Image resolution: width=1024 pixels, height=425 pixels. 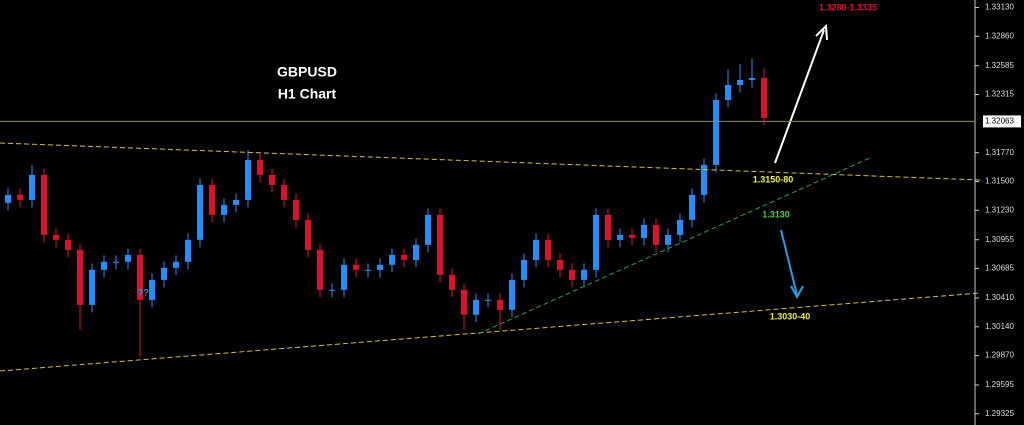 What do you see at coordinates (999, 239) in the screenshot?
I see `y-tick-label: 1.30955` at bounding box center [999, 239].